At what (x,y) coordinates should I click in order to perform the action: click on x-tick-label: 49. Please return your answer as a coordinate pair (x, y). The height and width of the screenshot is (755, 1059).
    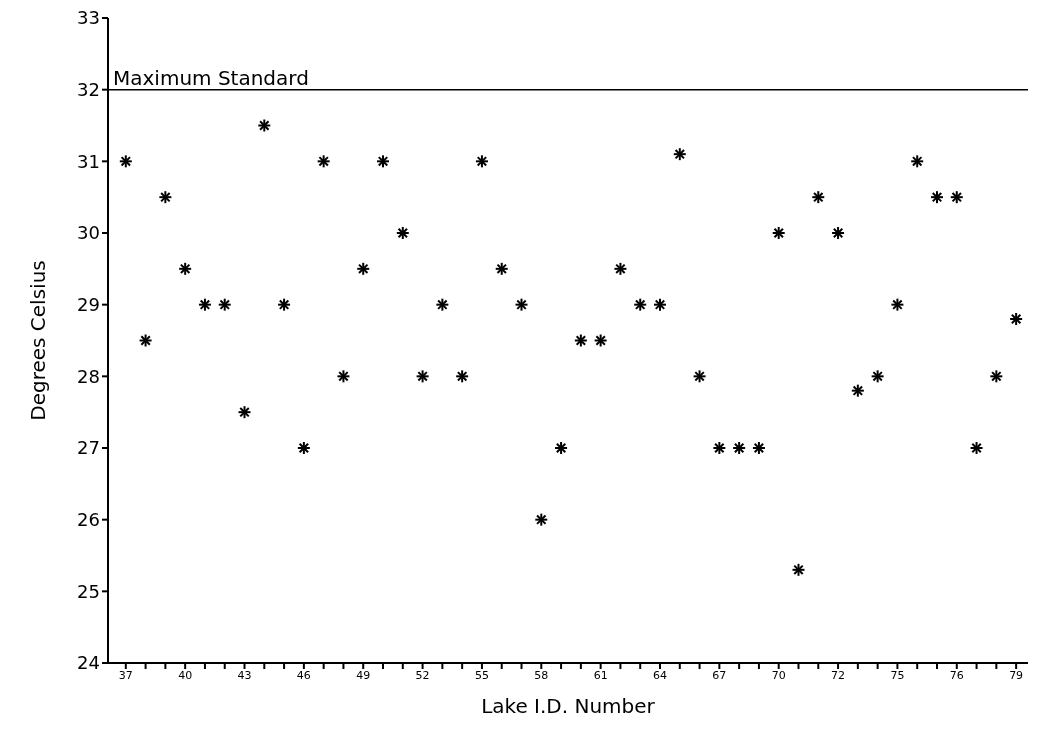
    Looking at the image, I should click on (363, 675).